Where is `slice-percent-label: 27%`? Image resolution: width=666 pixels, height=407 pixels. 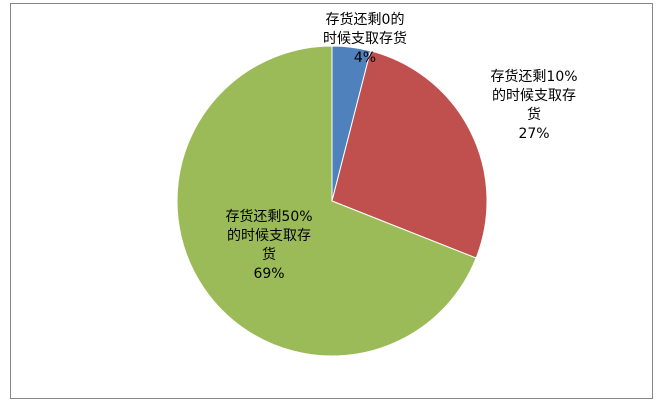
slice-percent-label: 27% is located at coordinates (533, 134).